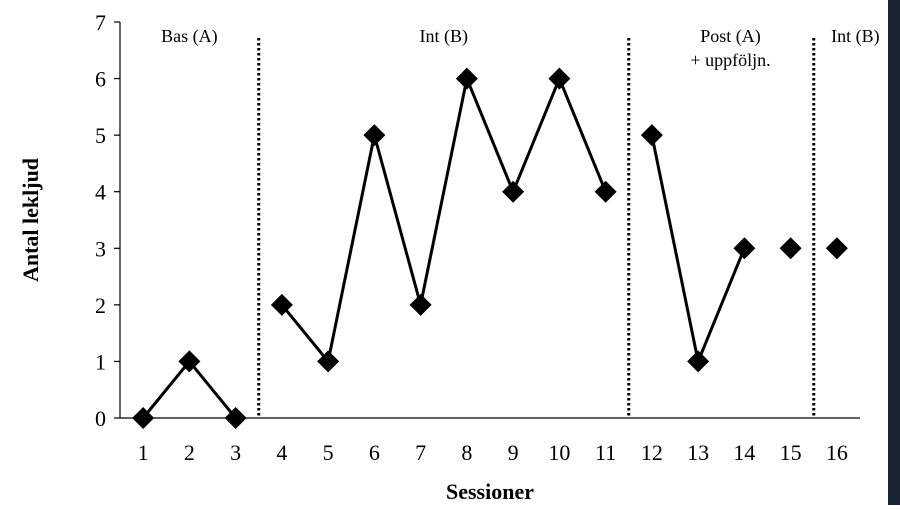 This screenshot has width=900, height=510. I want to click on x-tick-label: 10, so click(559, 452).